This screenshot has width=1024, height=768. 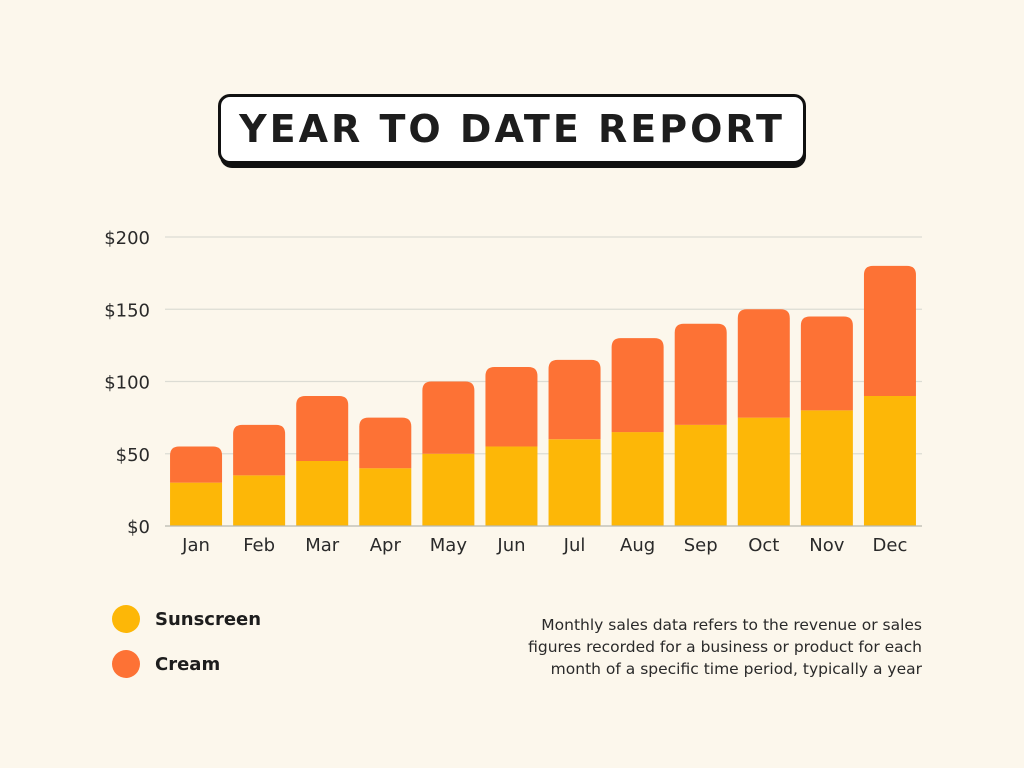 I want to click on legend-swatch-sunscreen, so click(x=126, y=619).